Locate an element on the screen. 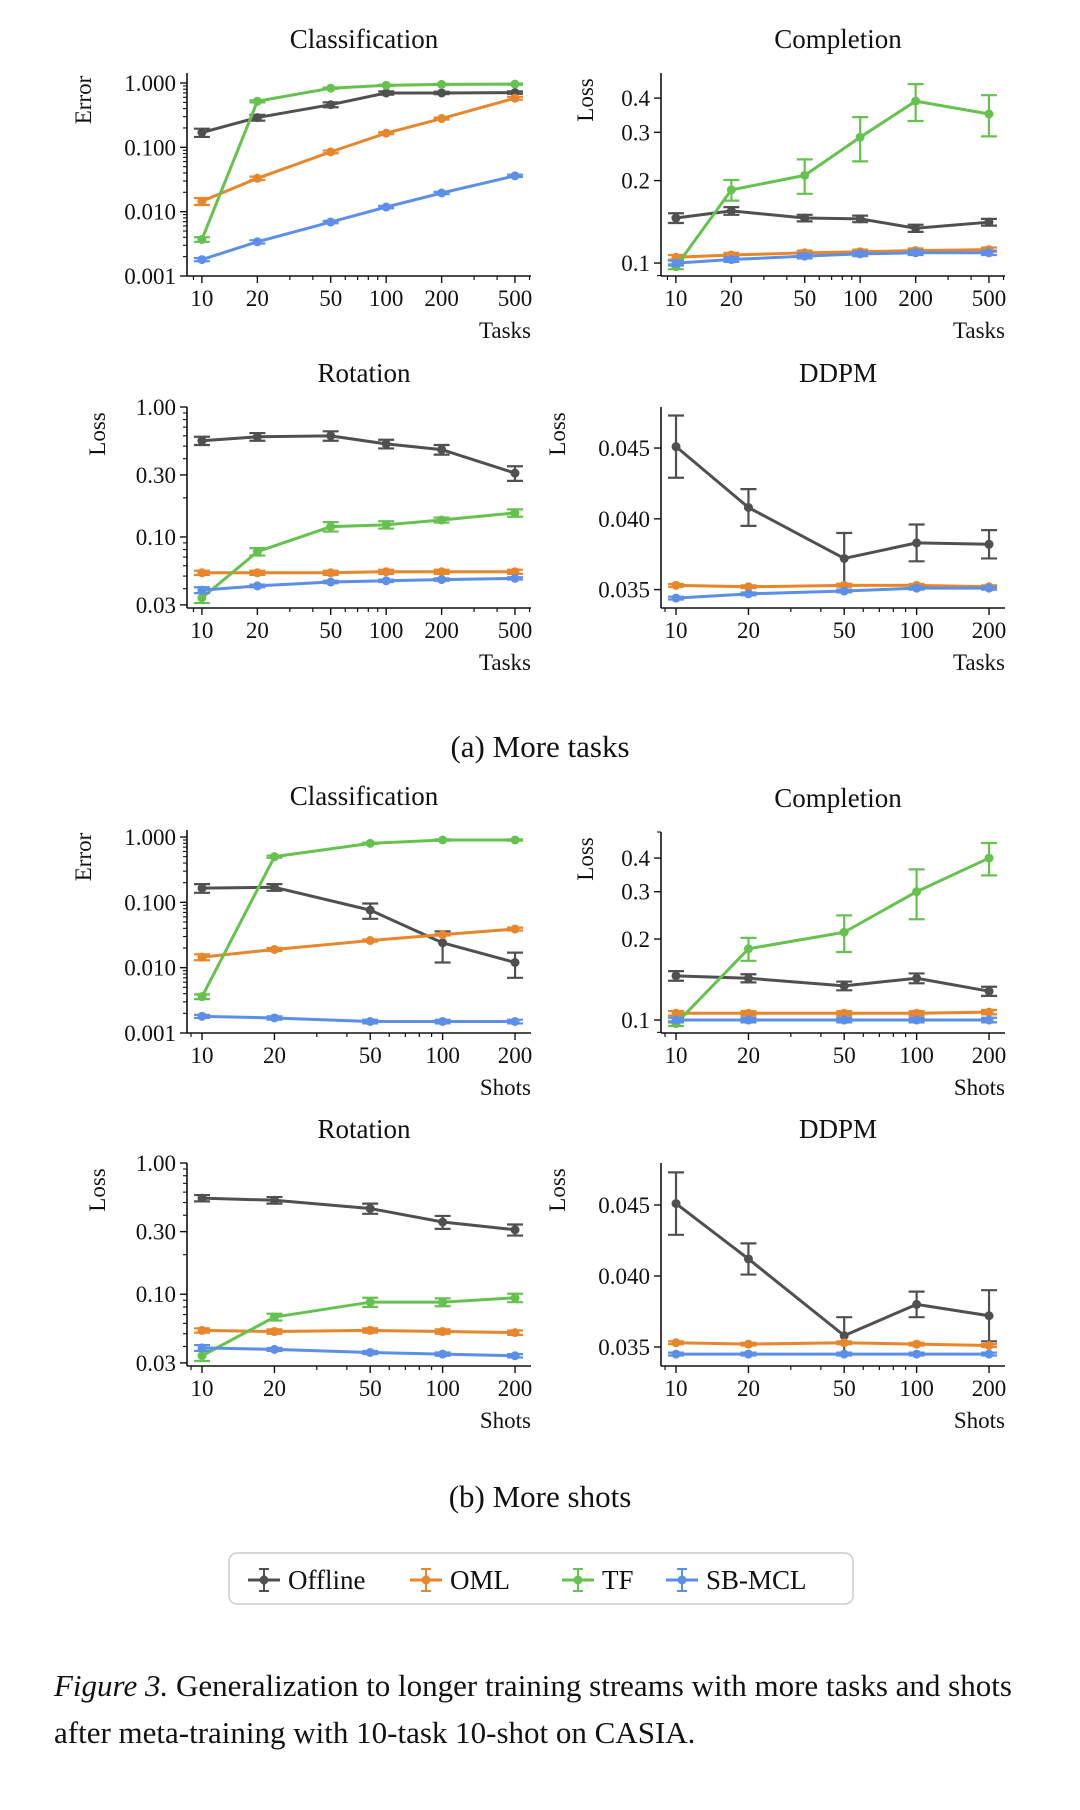 Image resolution: width=1080 pixels, height=1810 pixels. y-tick-label: 0.035 is located at coordinates (624, 1347).